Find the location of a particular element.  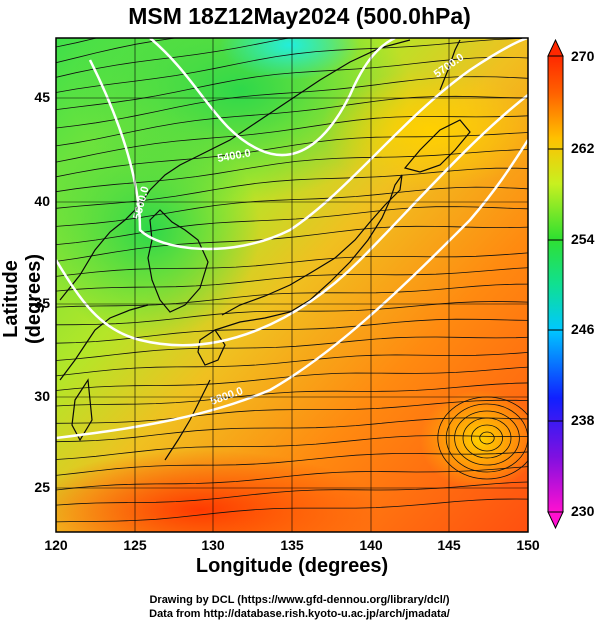

colorbar-tick-238: 238 is located at coordinates (583, 420).